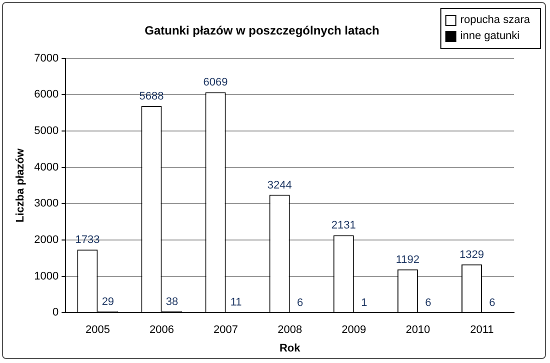  What do you see at coordinates (343, 226) in the screenshot?
I see `data-label: 2131` at bounding box center [343, 226].